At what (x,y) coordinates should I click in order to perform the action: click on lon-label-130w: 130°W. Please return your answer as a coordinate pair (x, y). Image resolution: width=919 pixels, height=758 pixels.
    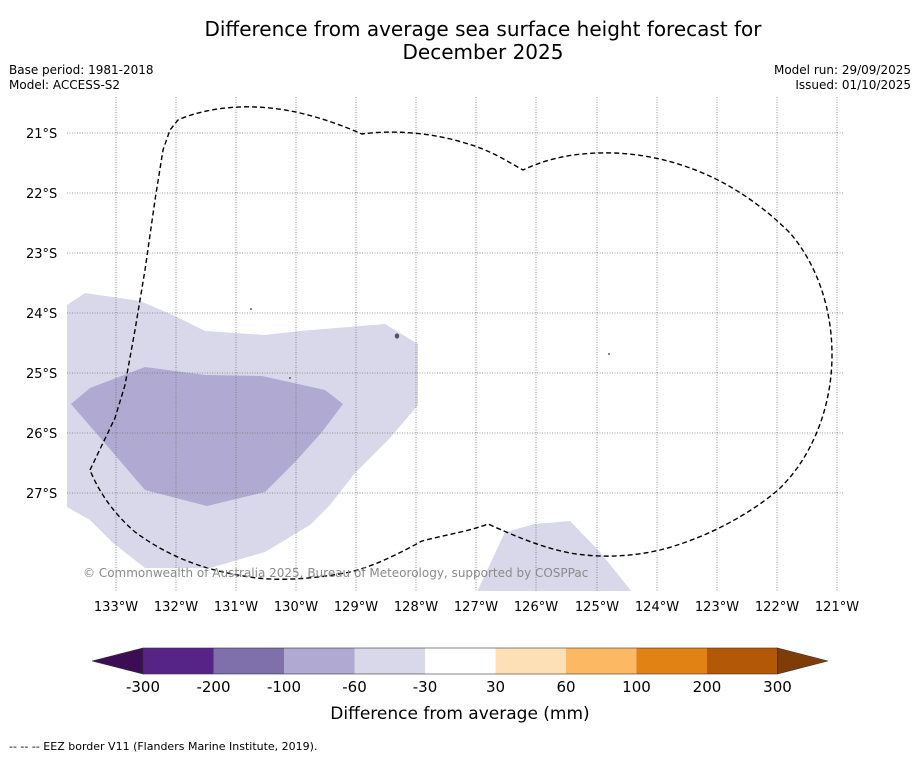
    Looking at the image, I should click on (296, 607).